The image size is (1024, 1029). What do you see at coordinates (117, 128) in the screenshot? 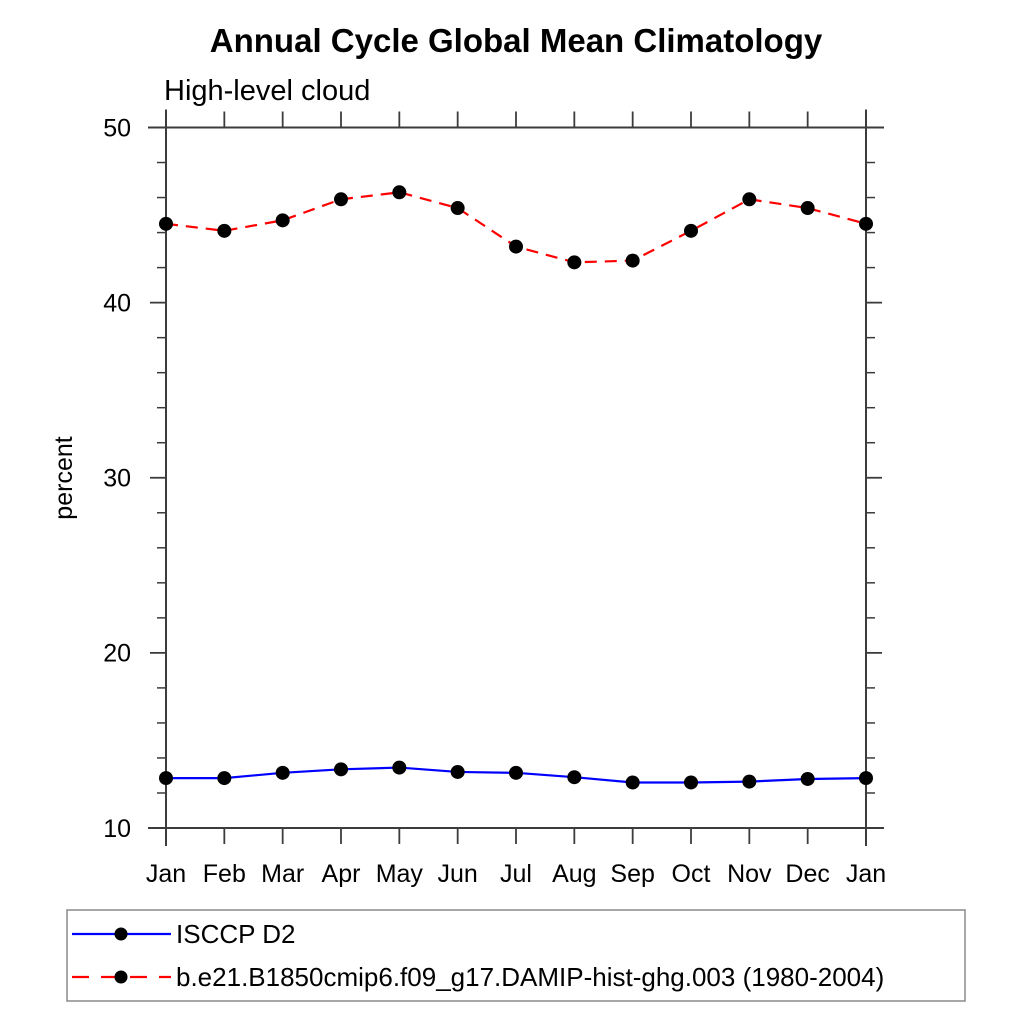
I see `y-tick-label: 50` at bounding box center [117, 128].